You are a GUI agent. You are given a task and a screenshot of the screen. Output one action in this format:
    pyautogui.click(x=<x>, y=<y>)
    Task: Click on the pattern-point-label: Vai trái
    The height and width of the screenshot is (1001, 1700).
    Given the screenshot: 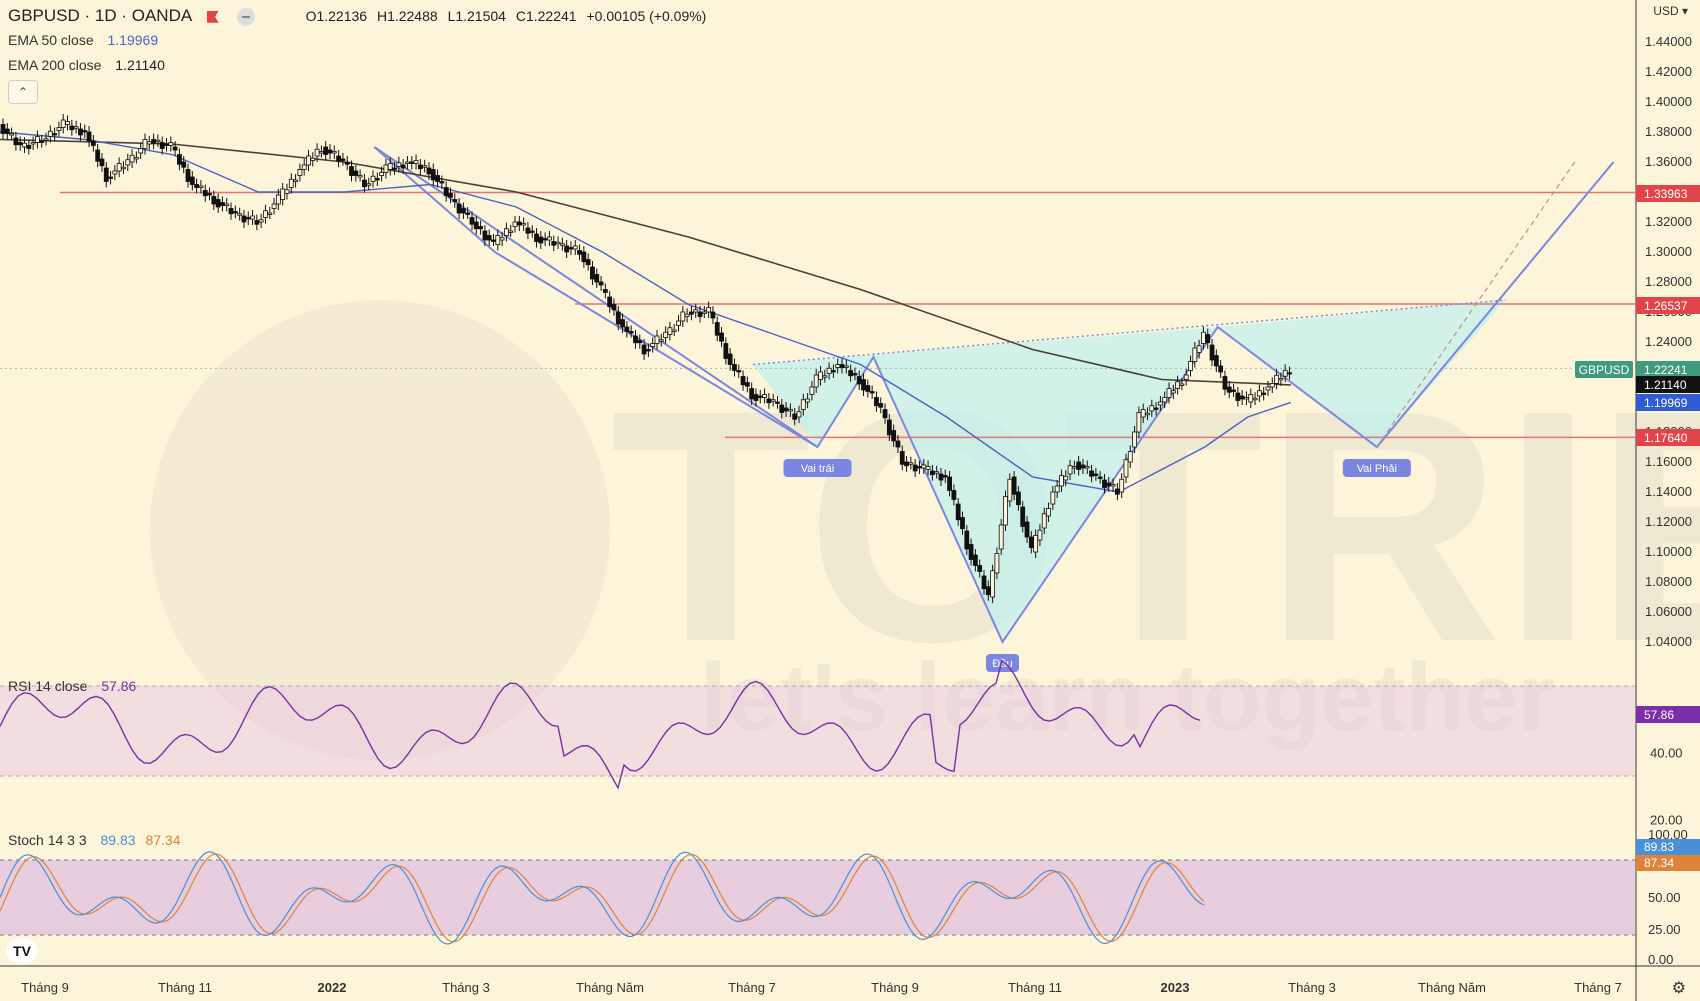 What is the action you would take?
    pyautogui.click(x=817, y=469)
    